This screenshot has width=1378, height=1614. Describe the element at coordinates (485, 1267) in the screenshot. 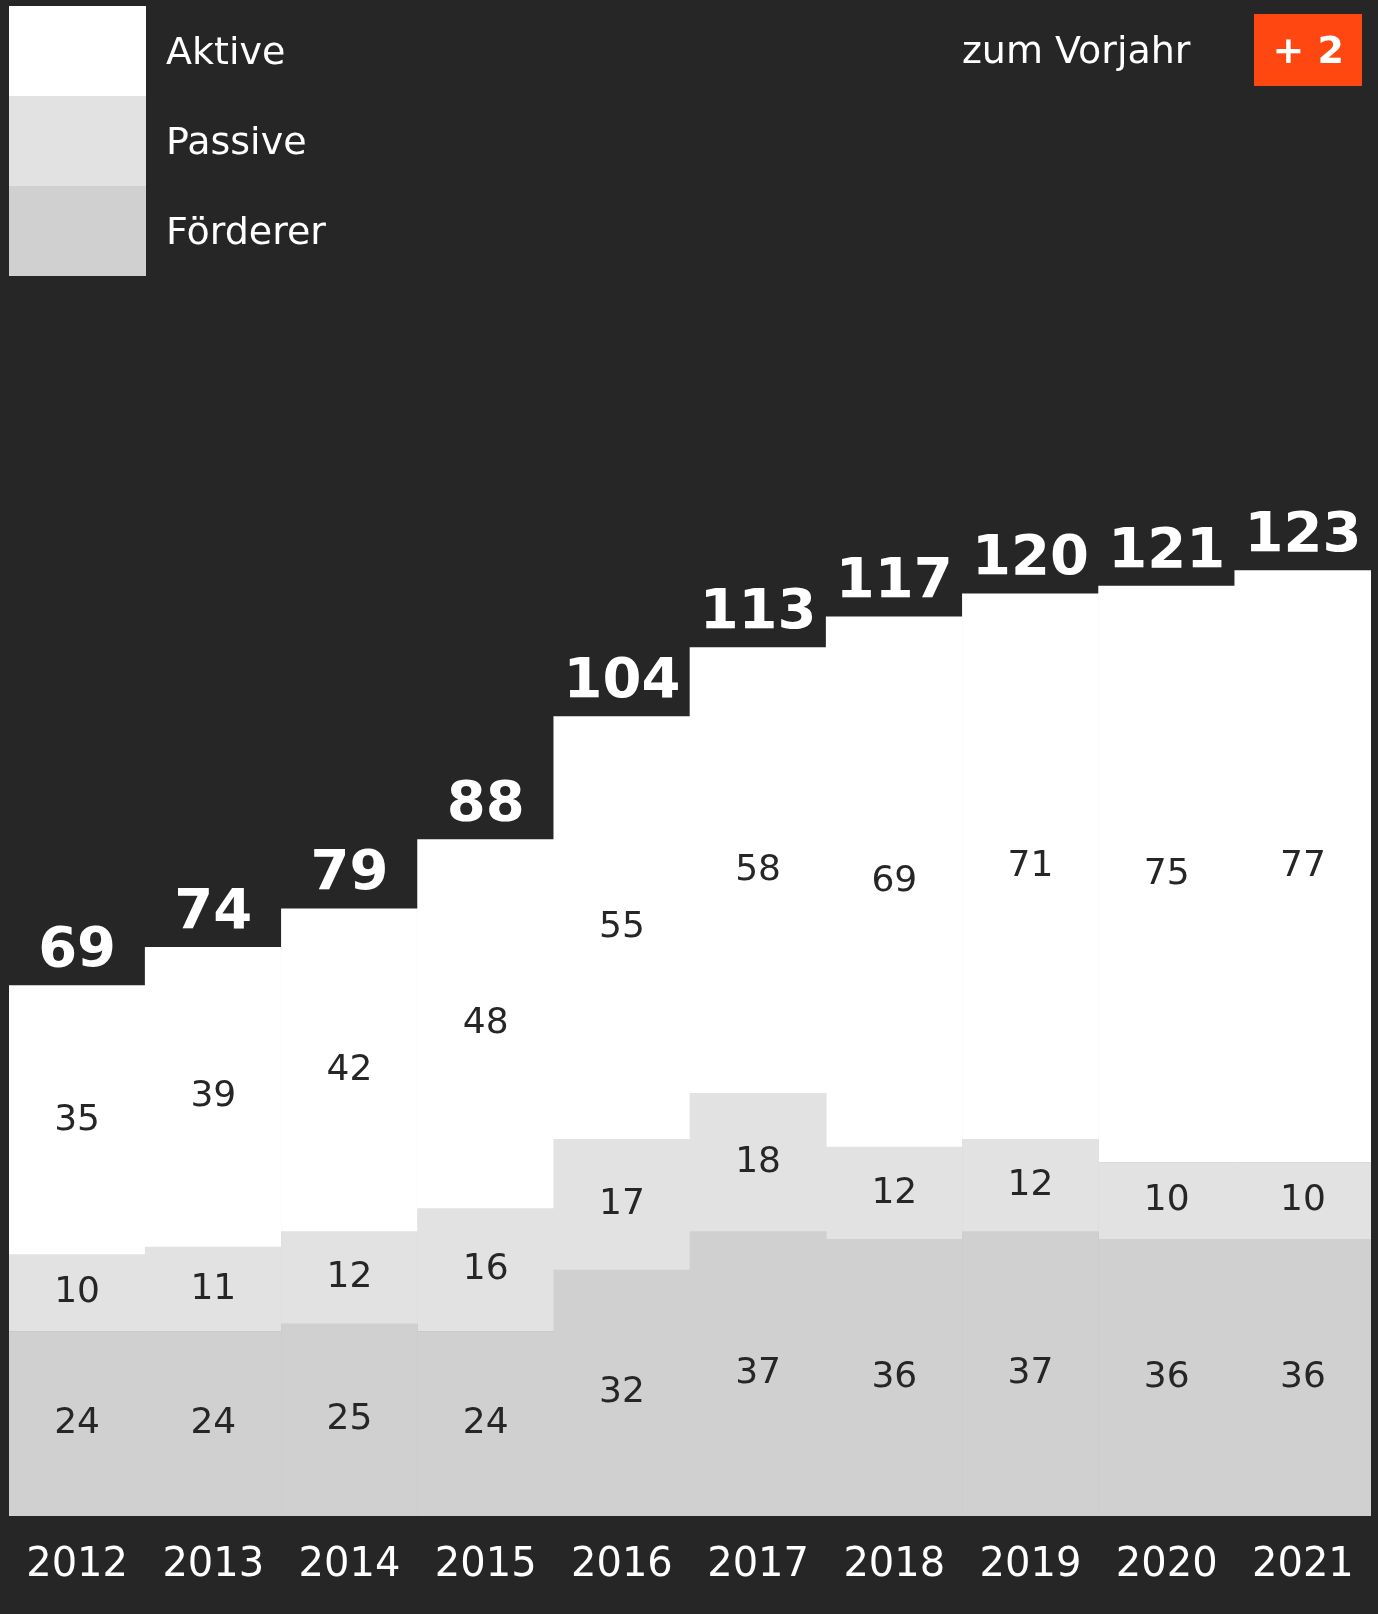

I see `data-label: 16` at that location.